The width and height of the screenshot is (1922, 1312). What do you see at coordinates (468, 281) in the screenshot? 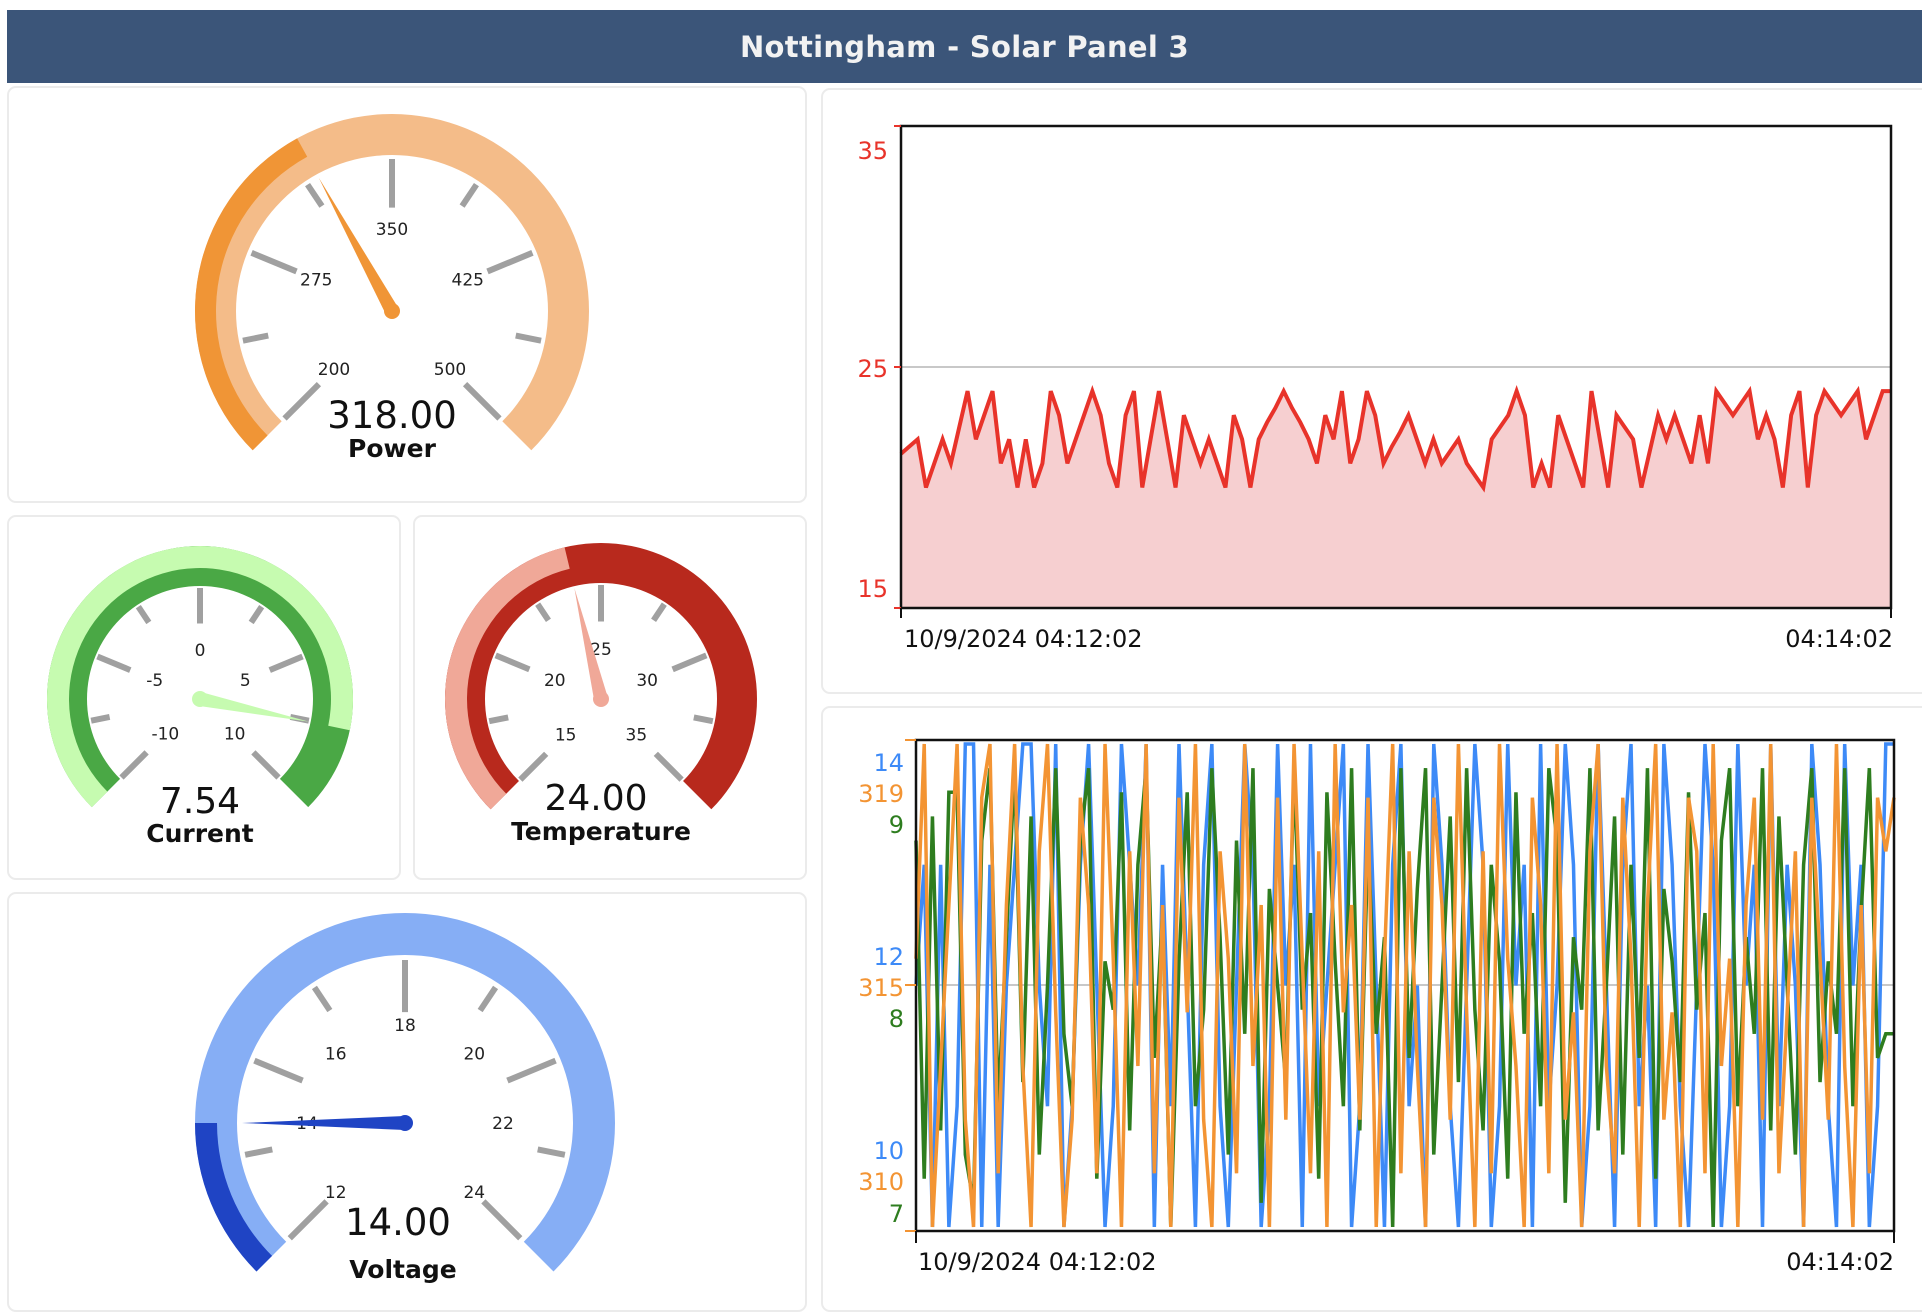
I see `gauge-scale-label: 425` at bounding box center [468, 281].